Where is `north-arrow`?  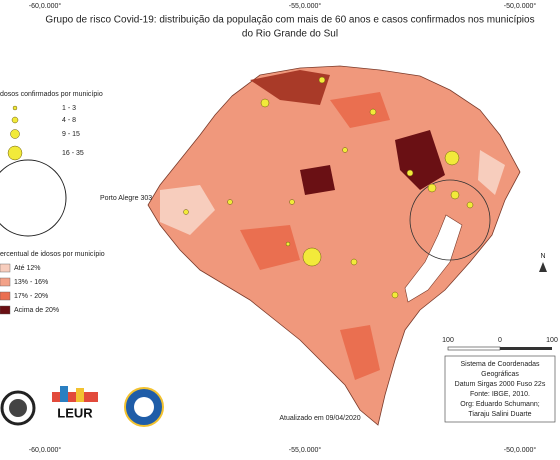 north-arrow is located at coordinates (543, 267).